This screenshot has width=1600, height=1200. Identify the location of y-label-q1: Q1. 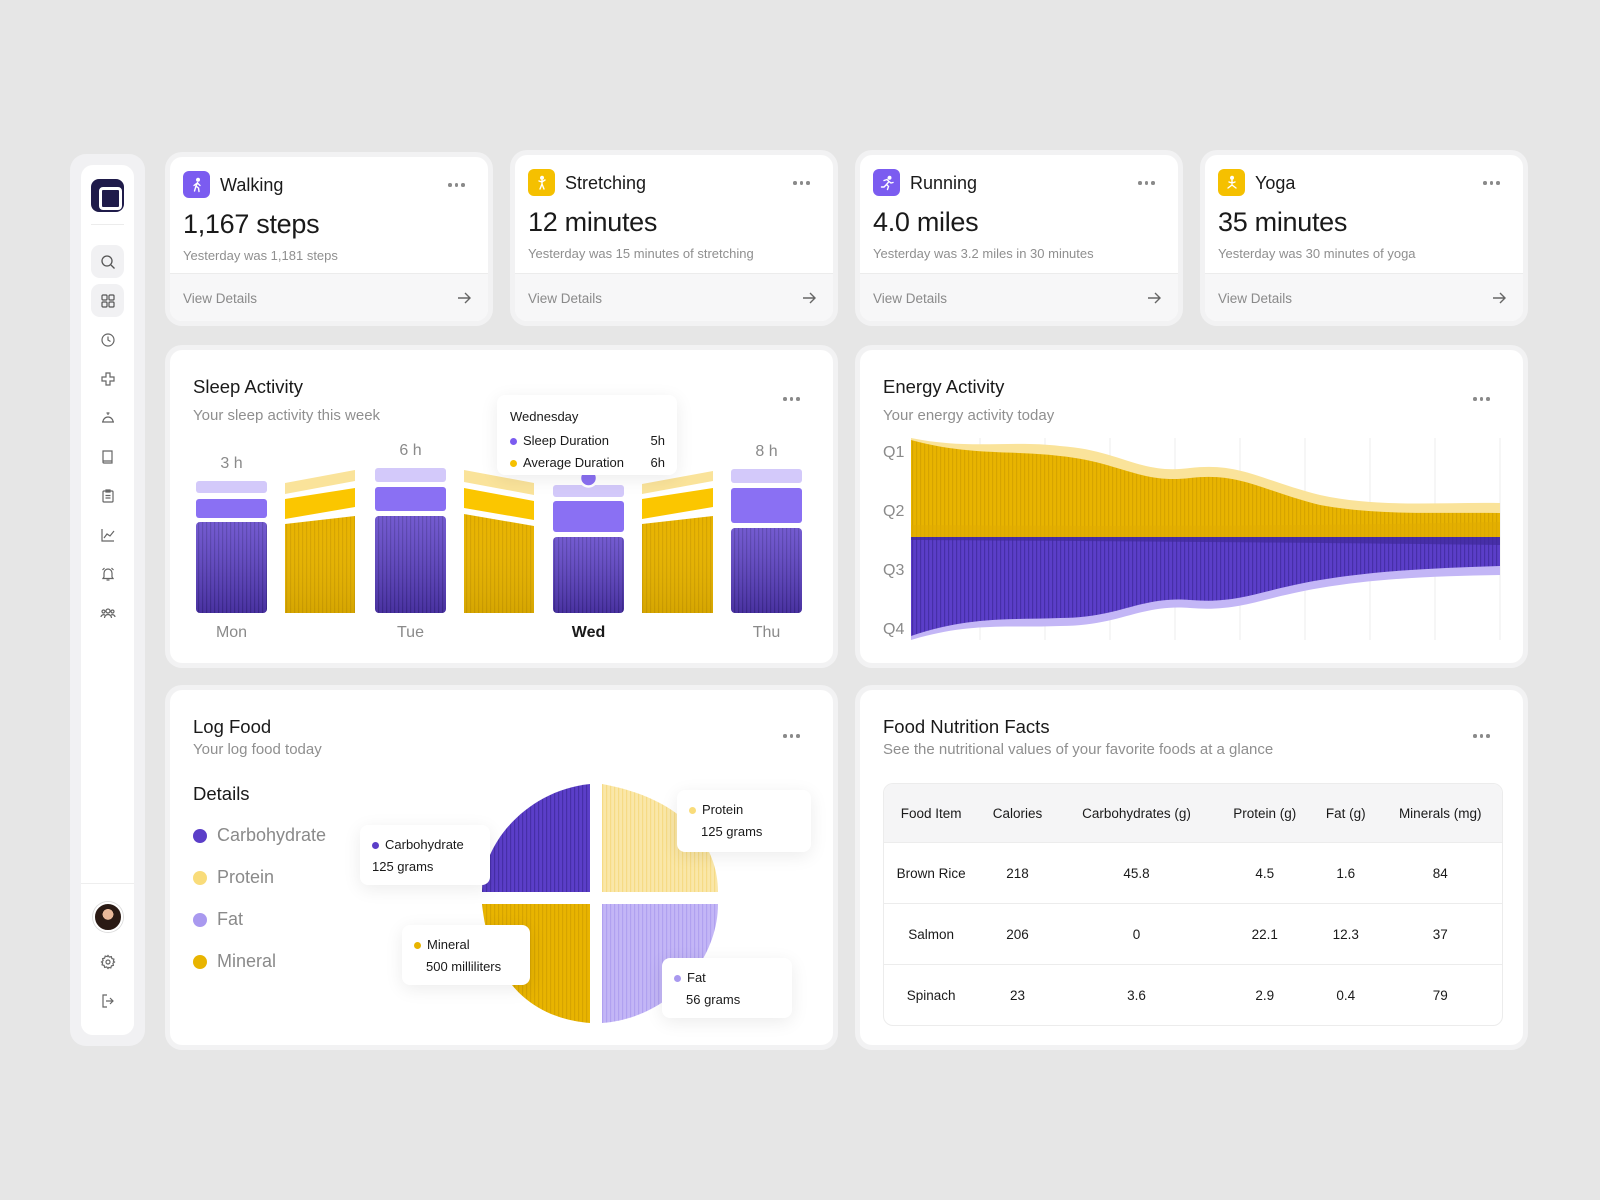
(893, 452).